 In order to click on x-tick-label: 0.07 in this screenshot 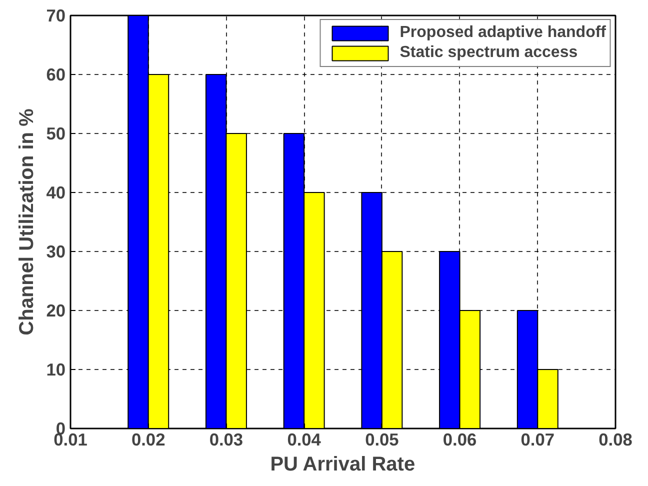, I will do `click(537, 440)`.